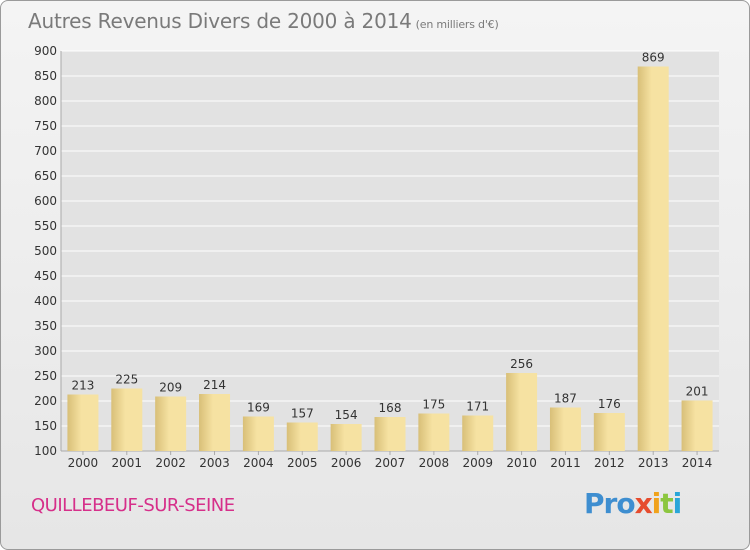 The height and width of the screenshot is (550, 750). Describe the element at coordinates (565, 399) in the screenshot. I see `bar-value-label: 187` at that location.